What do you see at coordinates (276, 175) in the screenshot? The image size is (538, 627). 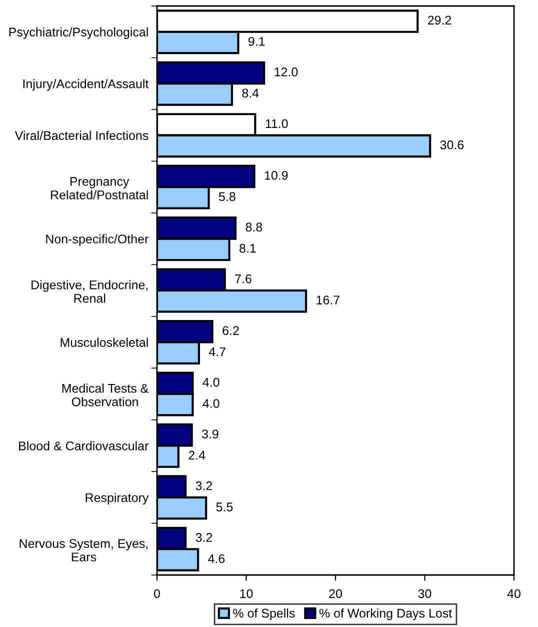 I see `data-label: 10.9` at bounding box center [276, 175].